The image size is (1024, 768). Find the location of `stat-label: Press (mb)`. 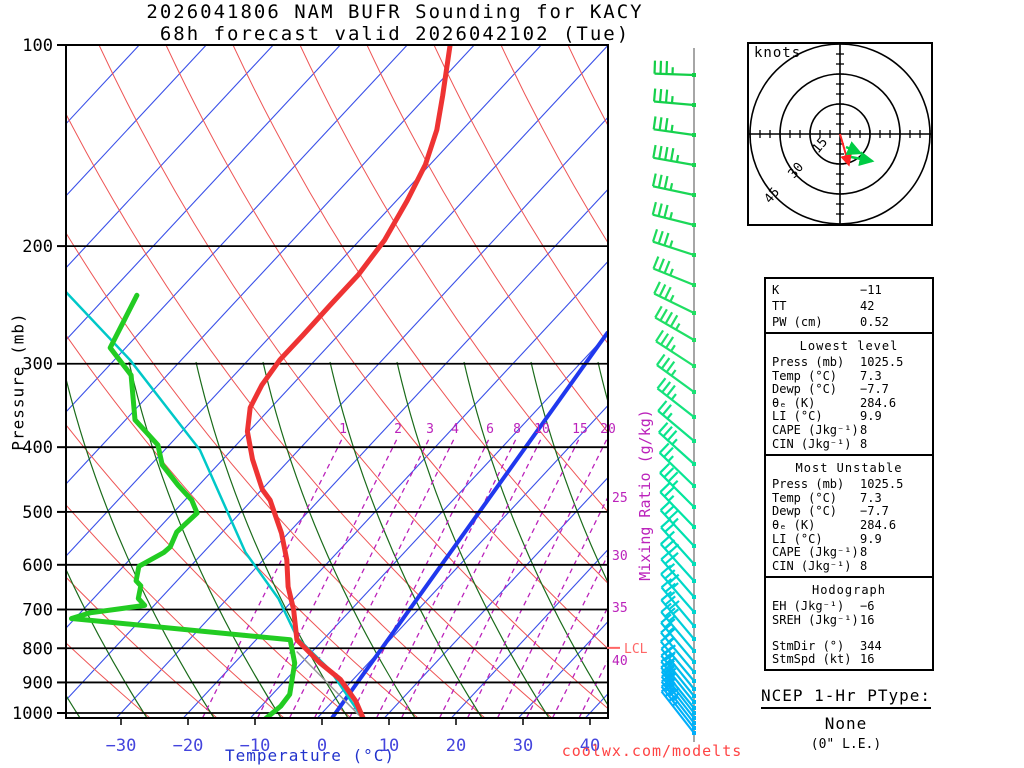

stat-label: Press (mb) is located at coordinates (808, 484).